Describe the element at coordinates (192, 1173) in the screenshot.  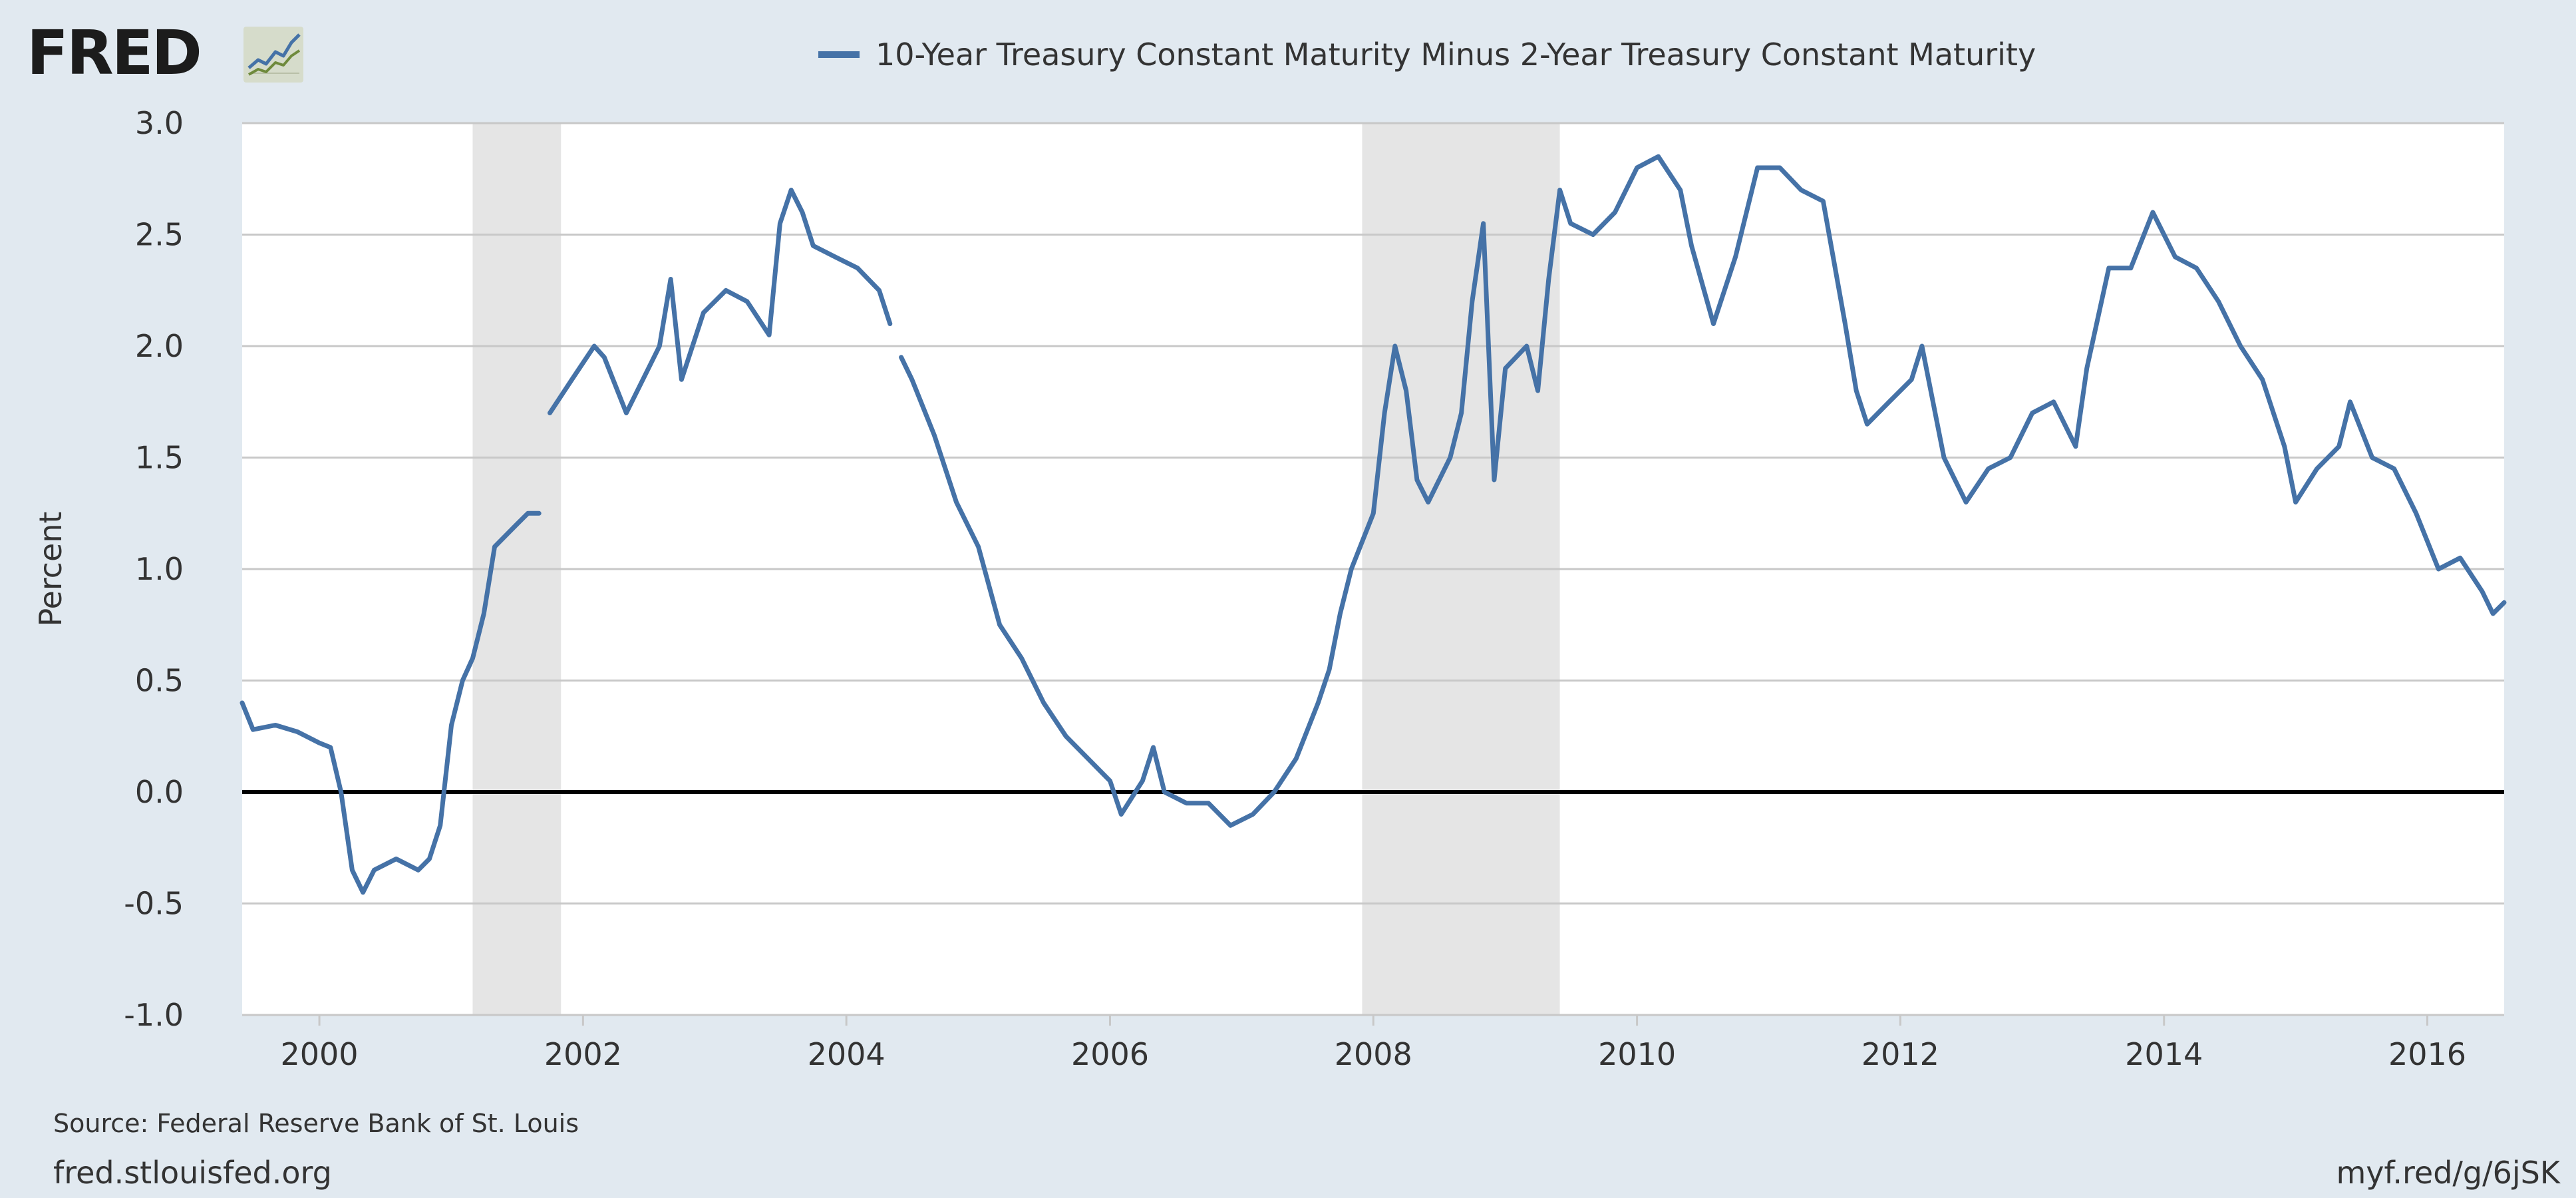
I see `site-link: fred.stlouisfed.org` at that location.